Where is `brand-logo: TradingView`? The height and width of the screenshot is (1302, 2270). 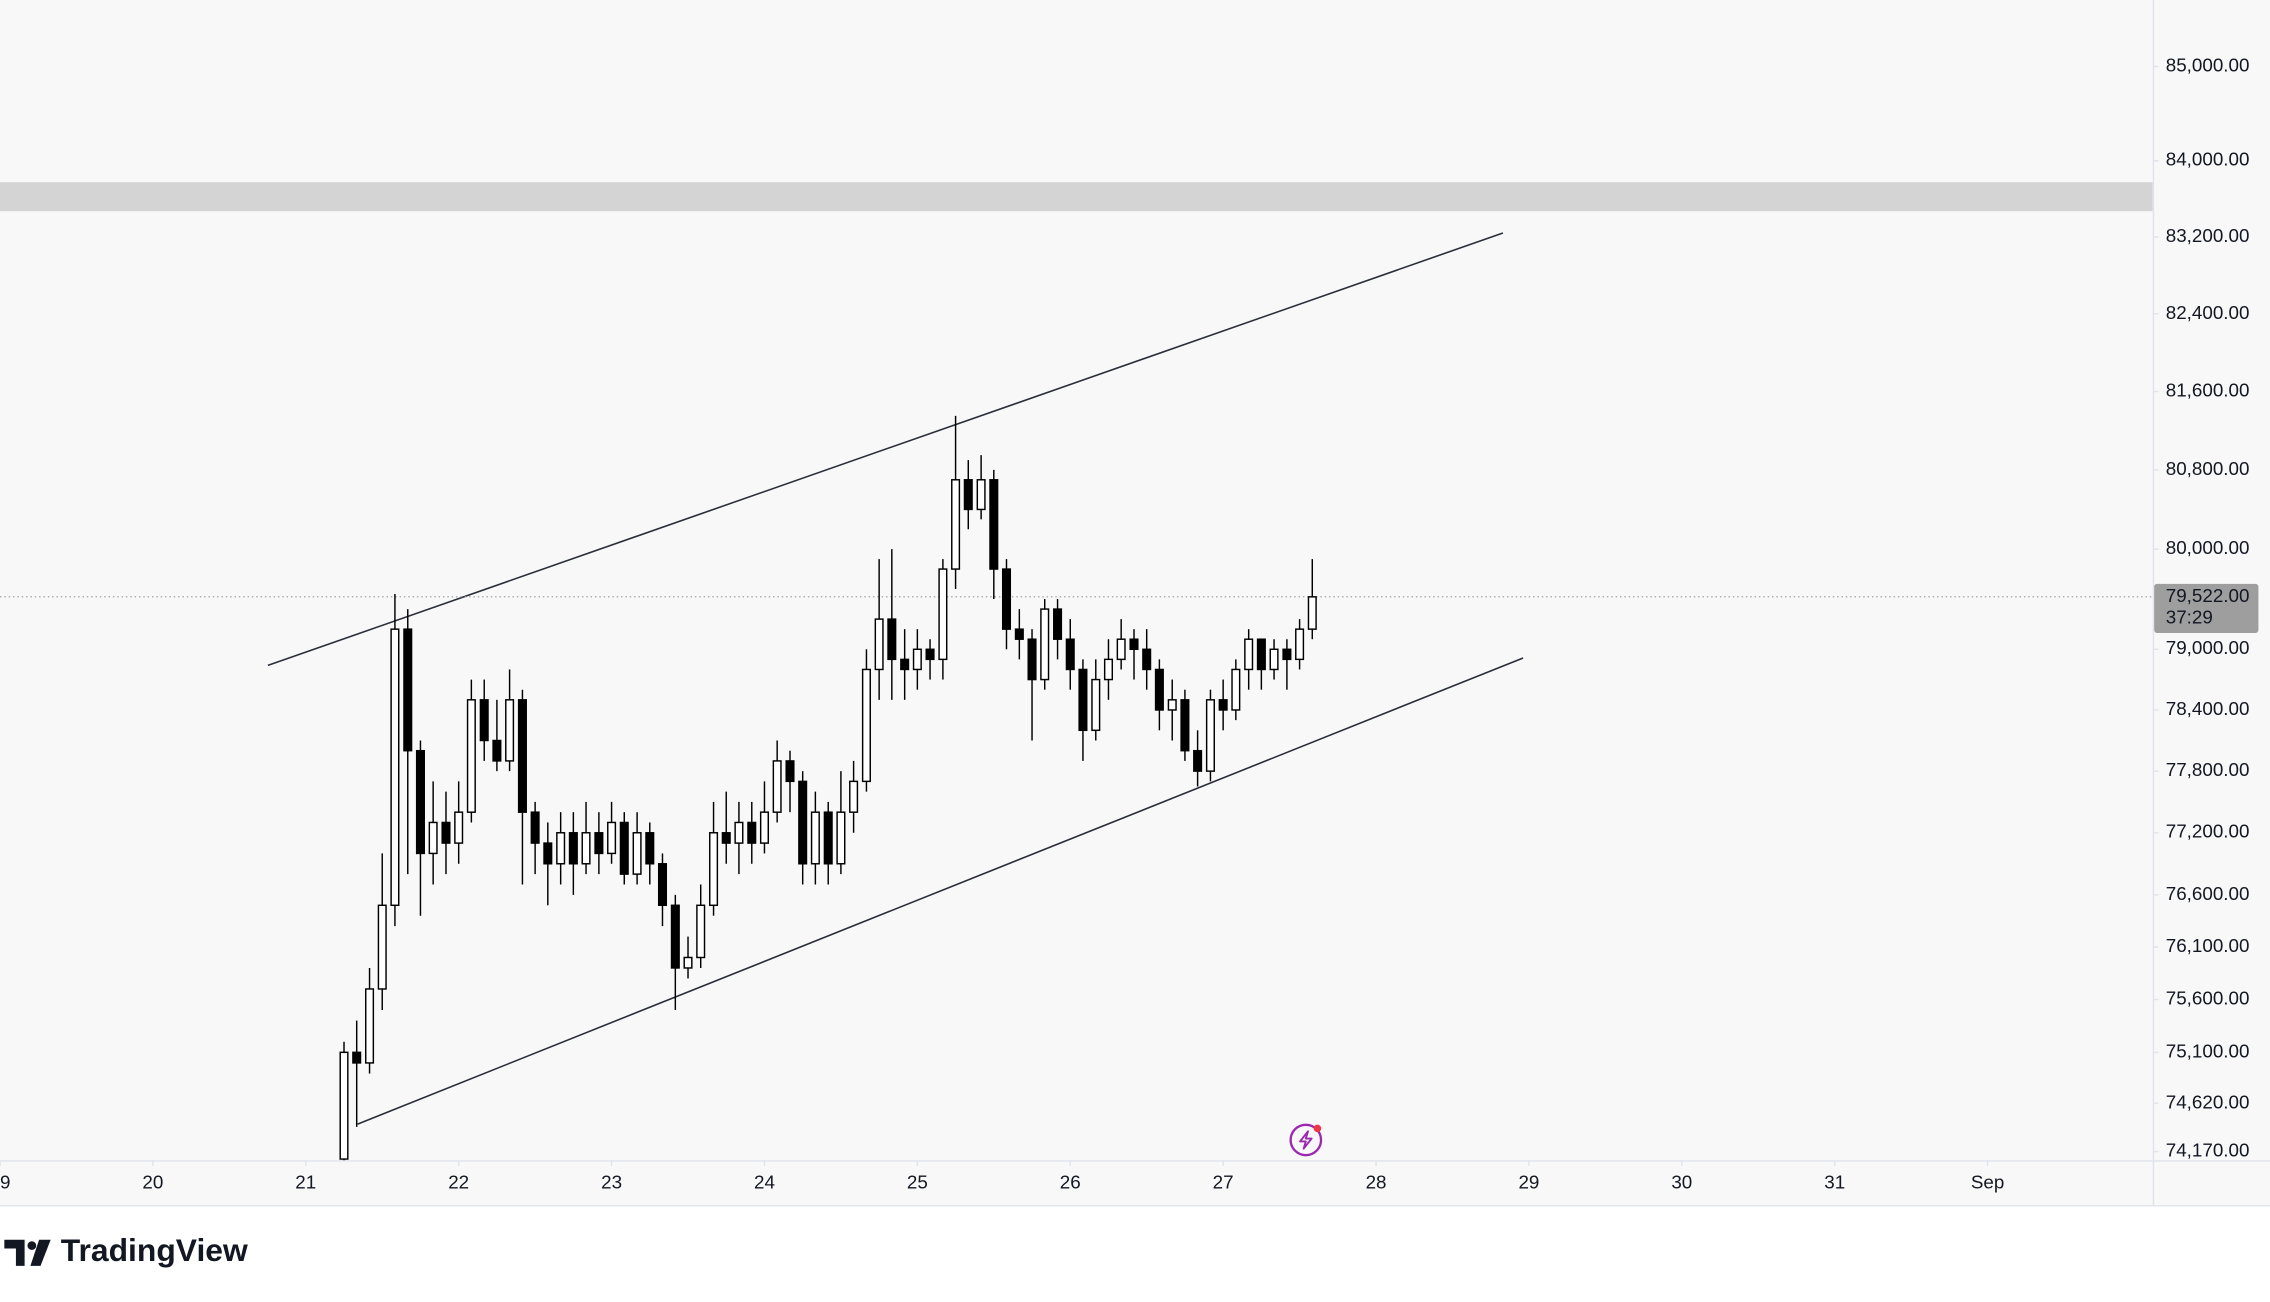 brand-logo: TradingView is located at coordinates (126, 1250).